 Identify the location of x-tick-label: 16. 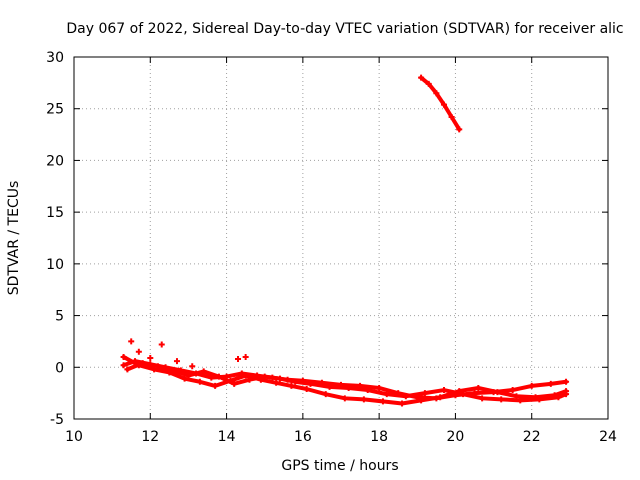
(303, 437).